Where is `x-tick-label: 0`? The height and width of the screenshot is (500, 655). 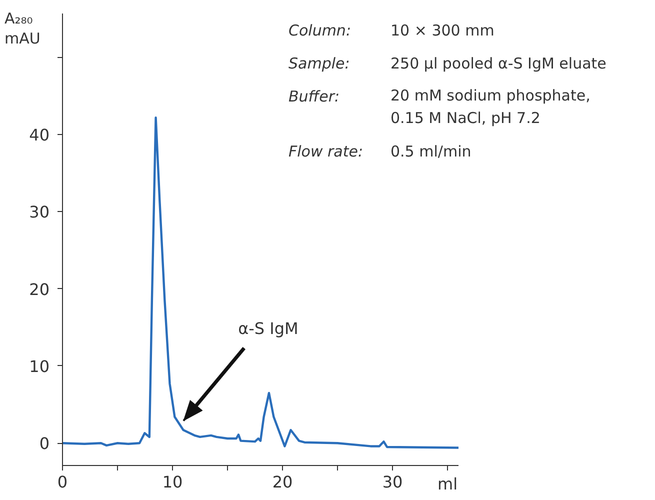 x-tick-label: 0 is located at coordinates (62, 482).